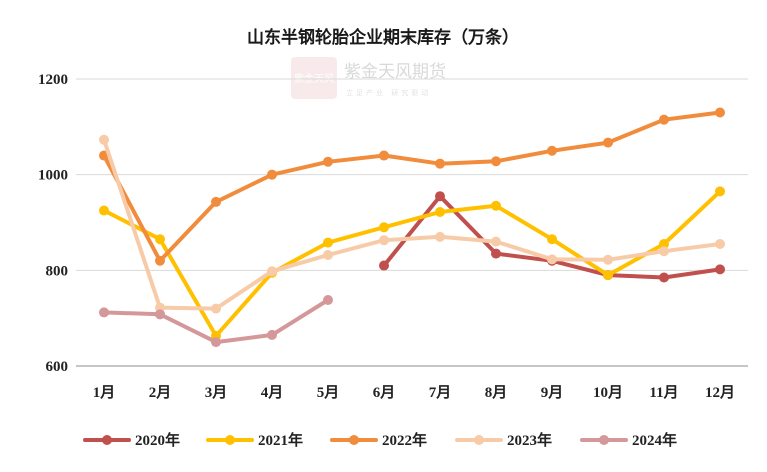 The height and width of the screenshot is (472, 767). I want to click on watermark-logo-icon, so click(314, 78).